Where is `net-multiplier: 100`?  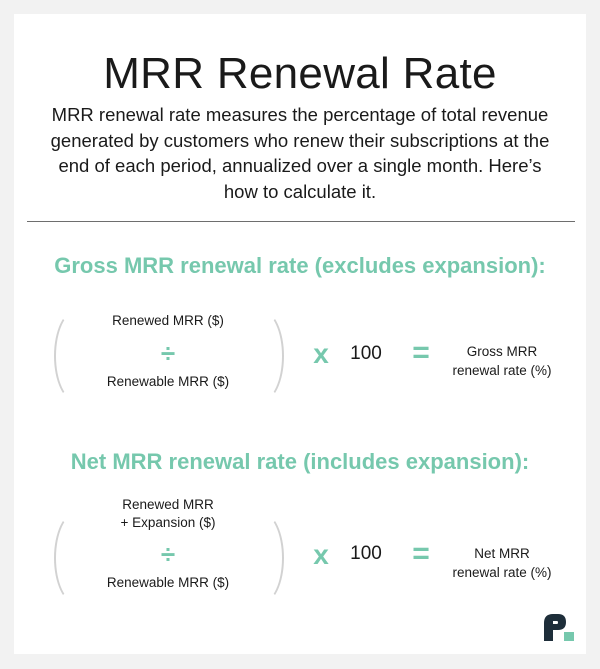
net-multiplier: 100 is located at coordinates (366, 553).